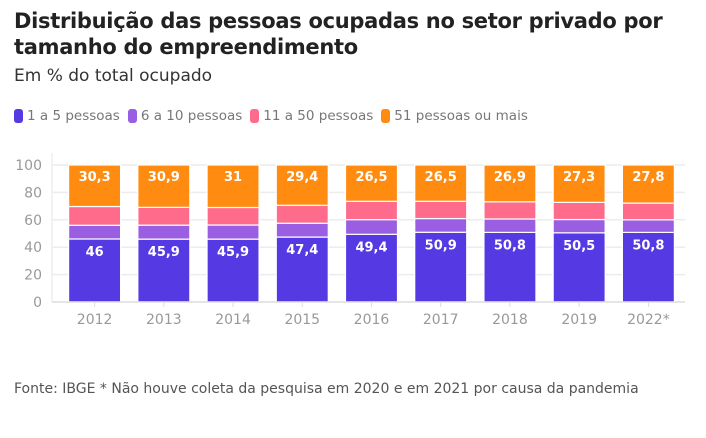 The image size is (706, 438). Describe the element at coordinates (648, 320) in the screenshot. I see `x-tick-label: 2022*` at that location.